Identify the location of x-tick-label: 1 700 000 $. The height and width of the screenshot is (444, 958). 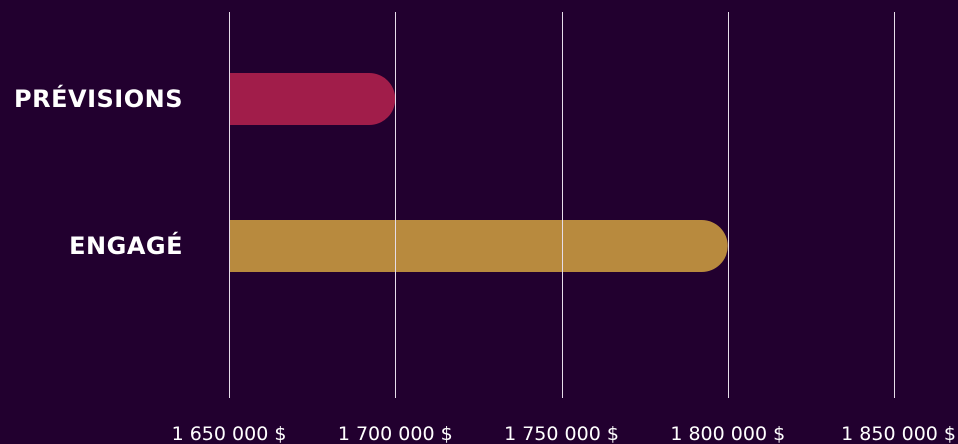
(395, 433).